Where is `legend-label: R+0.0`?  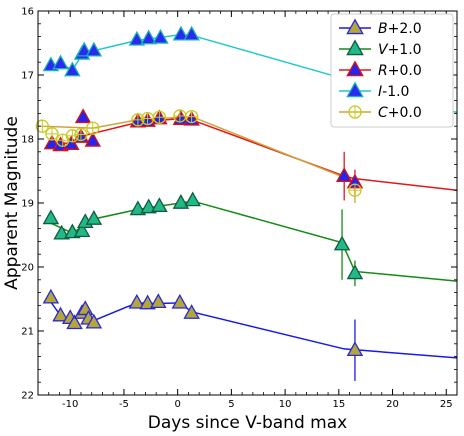 legend-label: R+0.0 is located at coordinates (400, 71).